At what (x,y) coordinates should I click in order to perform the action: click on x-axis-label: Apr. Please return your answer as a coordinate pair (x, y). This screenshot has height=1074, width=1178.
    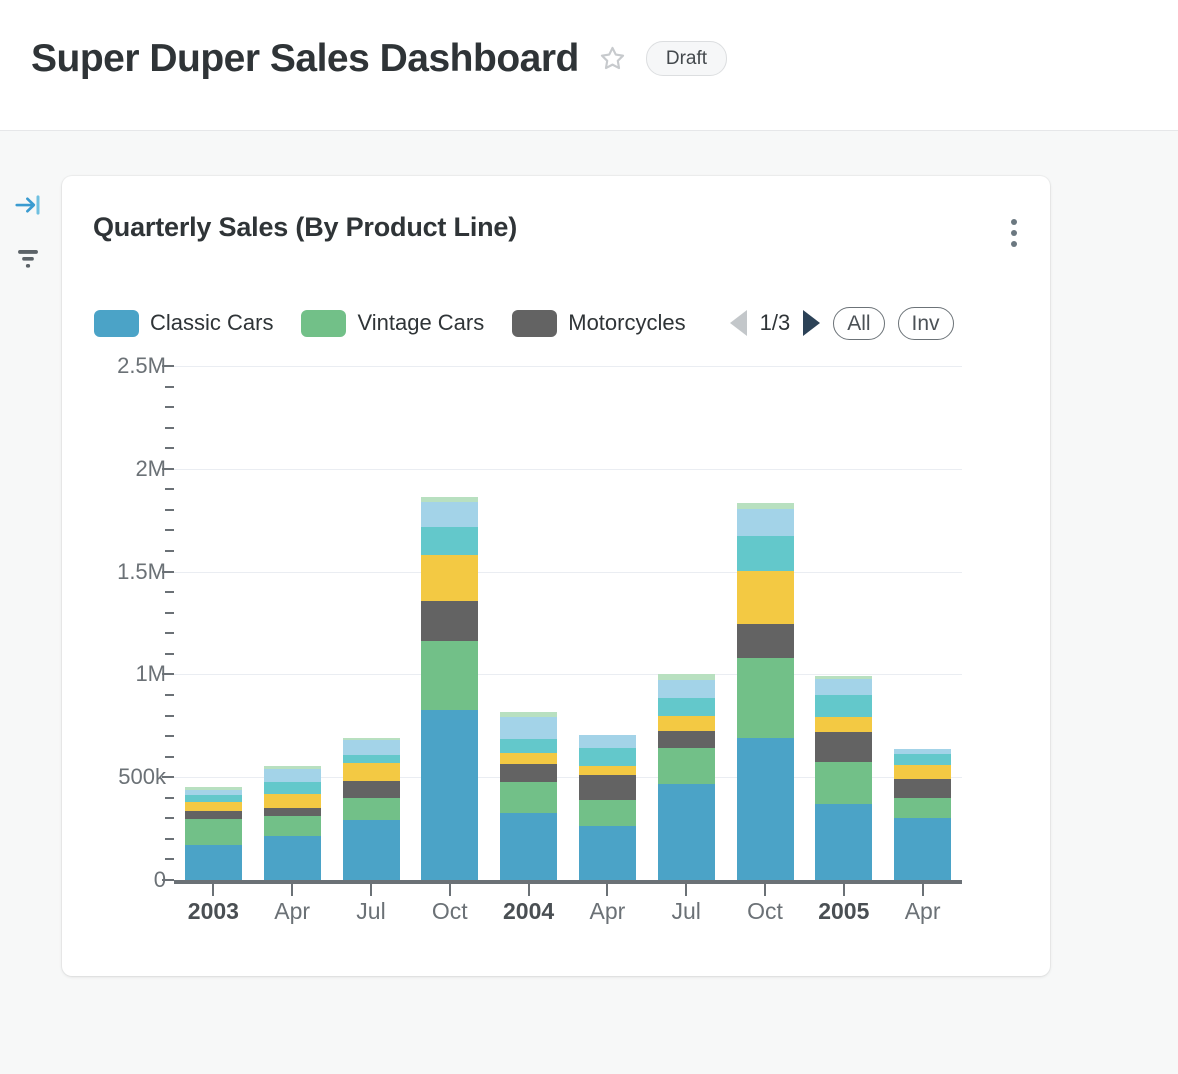
    Looking at the image, I should click on (292, 911).